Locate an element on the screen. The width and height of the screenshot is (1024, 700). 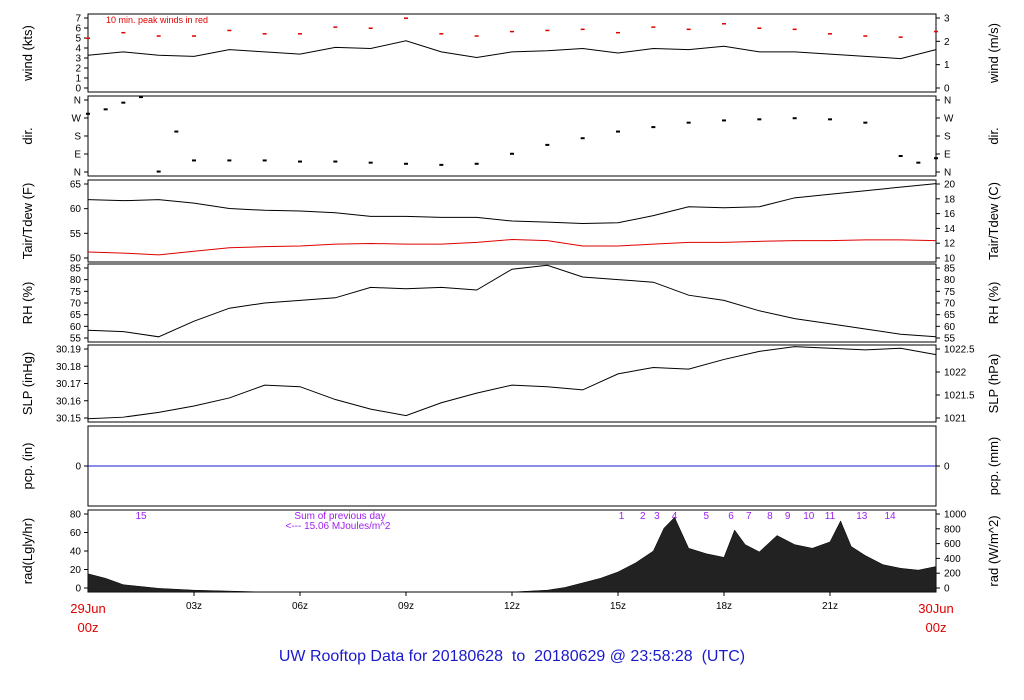
ytick-label-right-slp: 1021 is located at coordinates (955, 419).